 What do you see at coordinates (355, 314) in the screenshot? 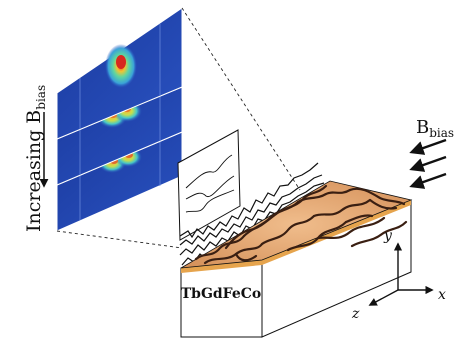
I see `axis-label-z: z` at bounding box center [355, 314].